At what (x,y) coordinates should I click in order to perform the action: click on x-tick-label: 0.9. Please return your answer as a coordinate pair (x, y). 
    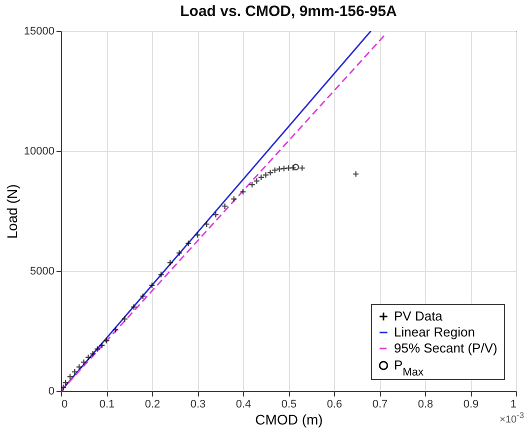
    Looking at the image, I should click on (471, 404).